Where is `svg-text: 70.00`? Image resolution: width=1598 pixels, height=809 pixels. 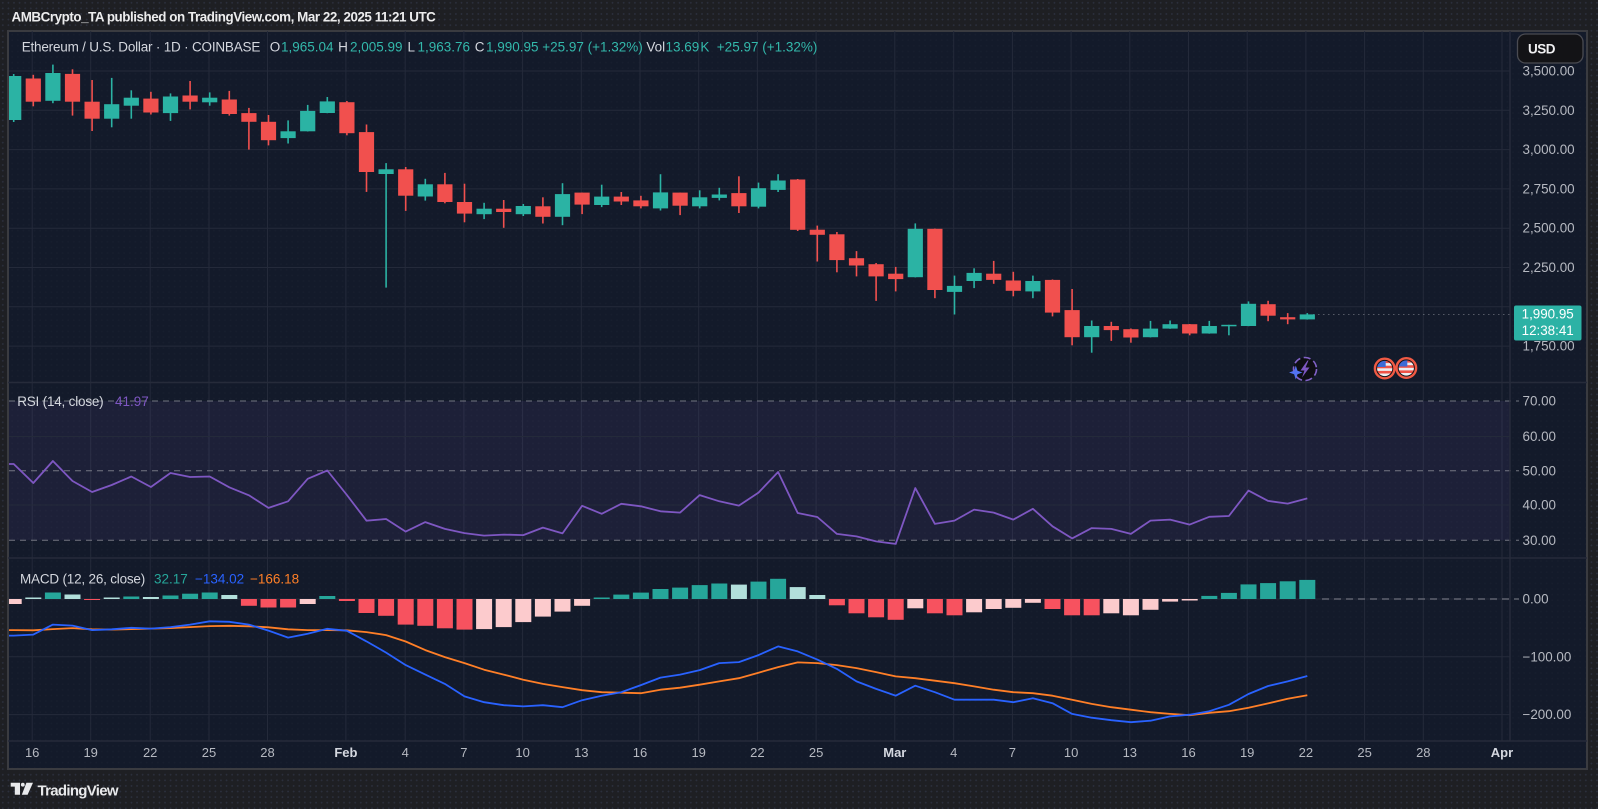 svg-text: 70.00 is located at coordinates (1540, 401).